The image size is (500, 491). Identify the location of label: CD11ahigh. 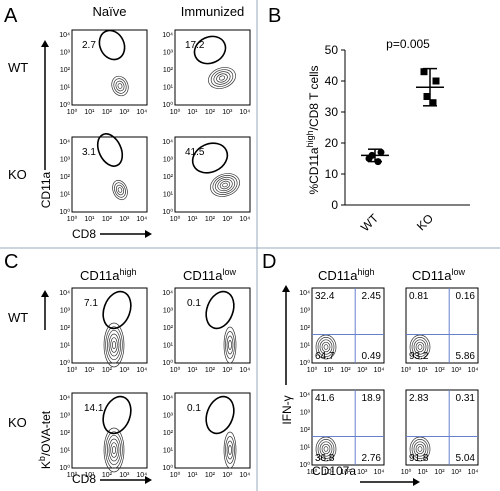
(108, 275).